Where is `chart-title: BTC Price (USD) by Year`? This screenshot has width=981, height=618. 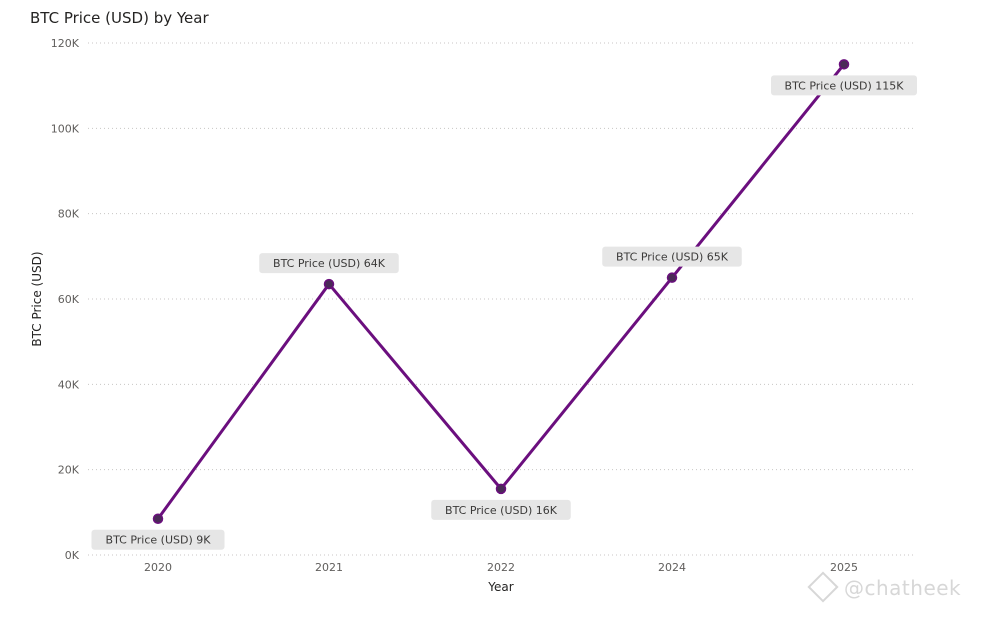
chart-title: BTC Price (USD) by Year is located at coordinates (119, 18).